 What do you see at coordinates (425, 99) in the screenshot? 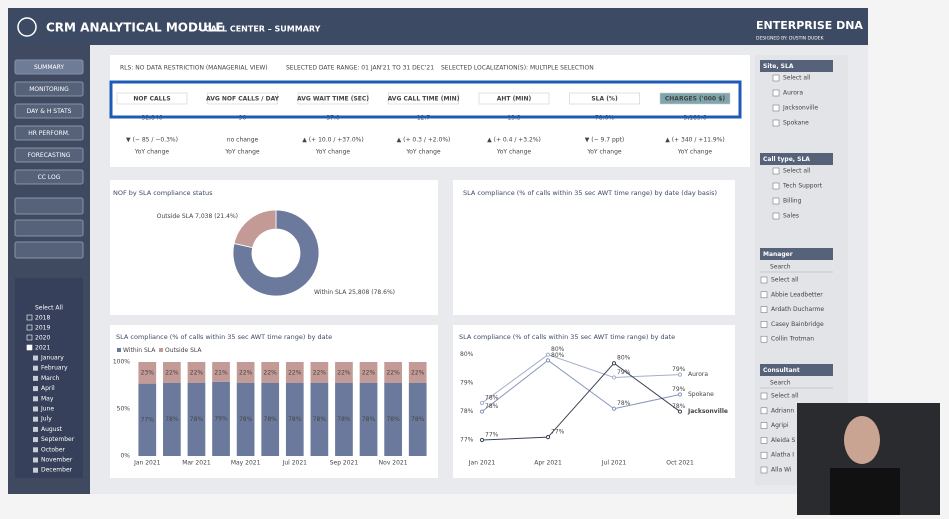
I see `highlight-box` at bounding box center [425, 99].